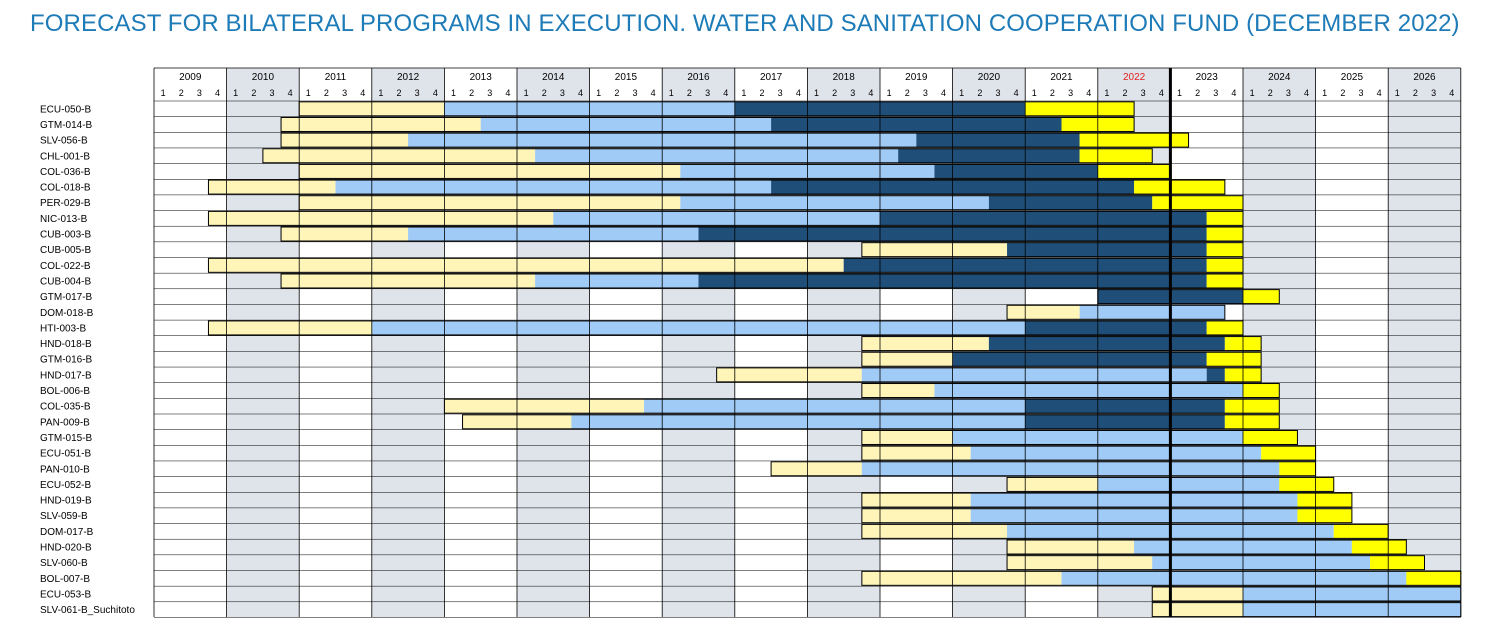  What do you see at coordinates (707, 156) in the screenshot?
I see `bar-outline-CHL-001-B` at bounding box center [707, 156].